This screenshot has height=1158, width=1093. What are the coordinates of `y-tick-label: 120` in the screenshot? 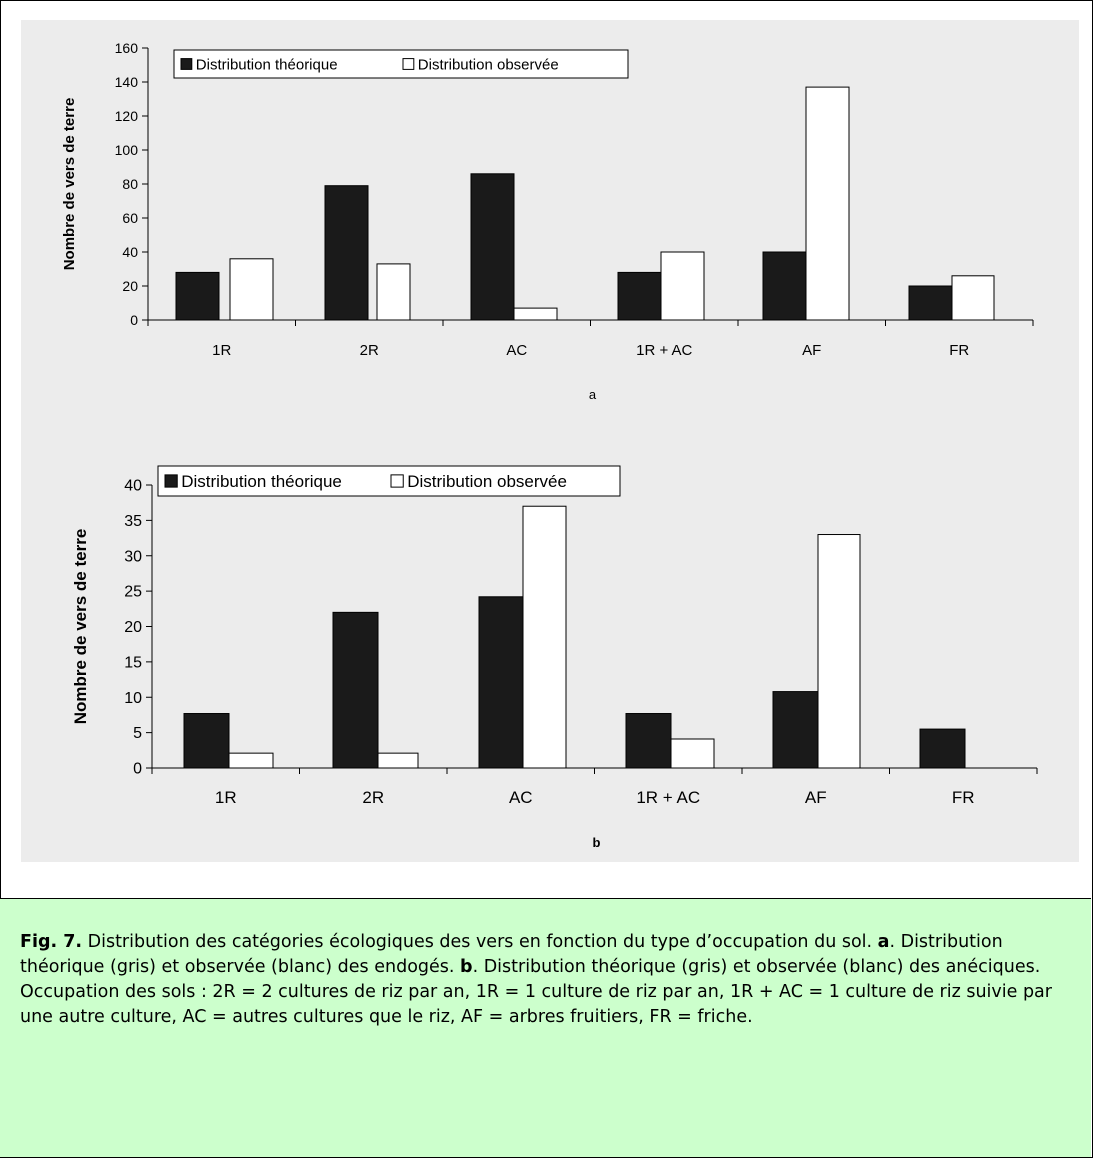 It's located at (127, 116).